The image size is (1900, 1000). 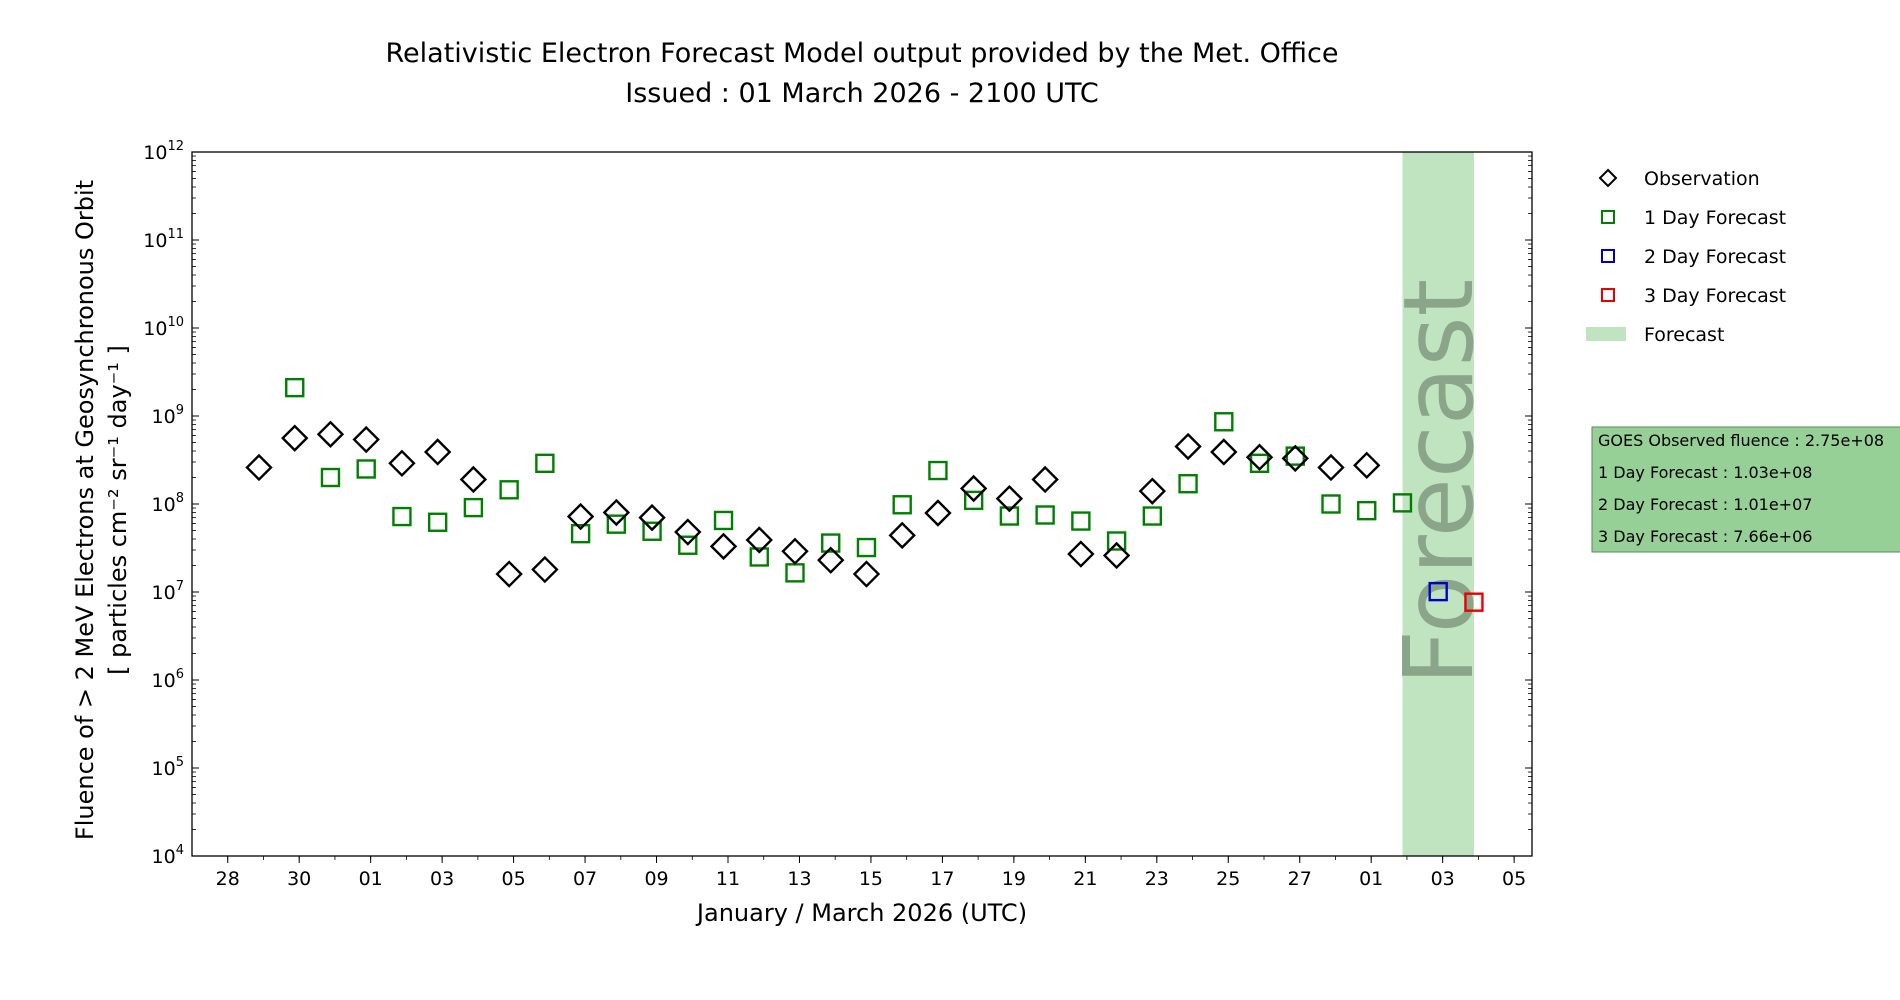 I want to click on y-tick-label: 10⁷, so click(x=168, y=591).